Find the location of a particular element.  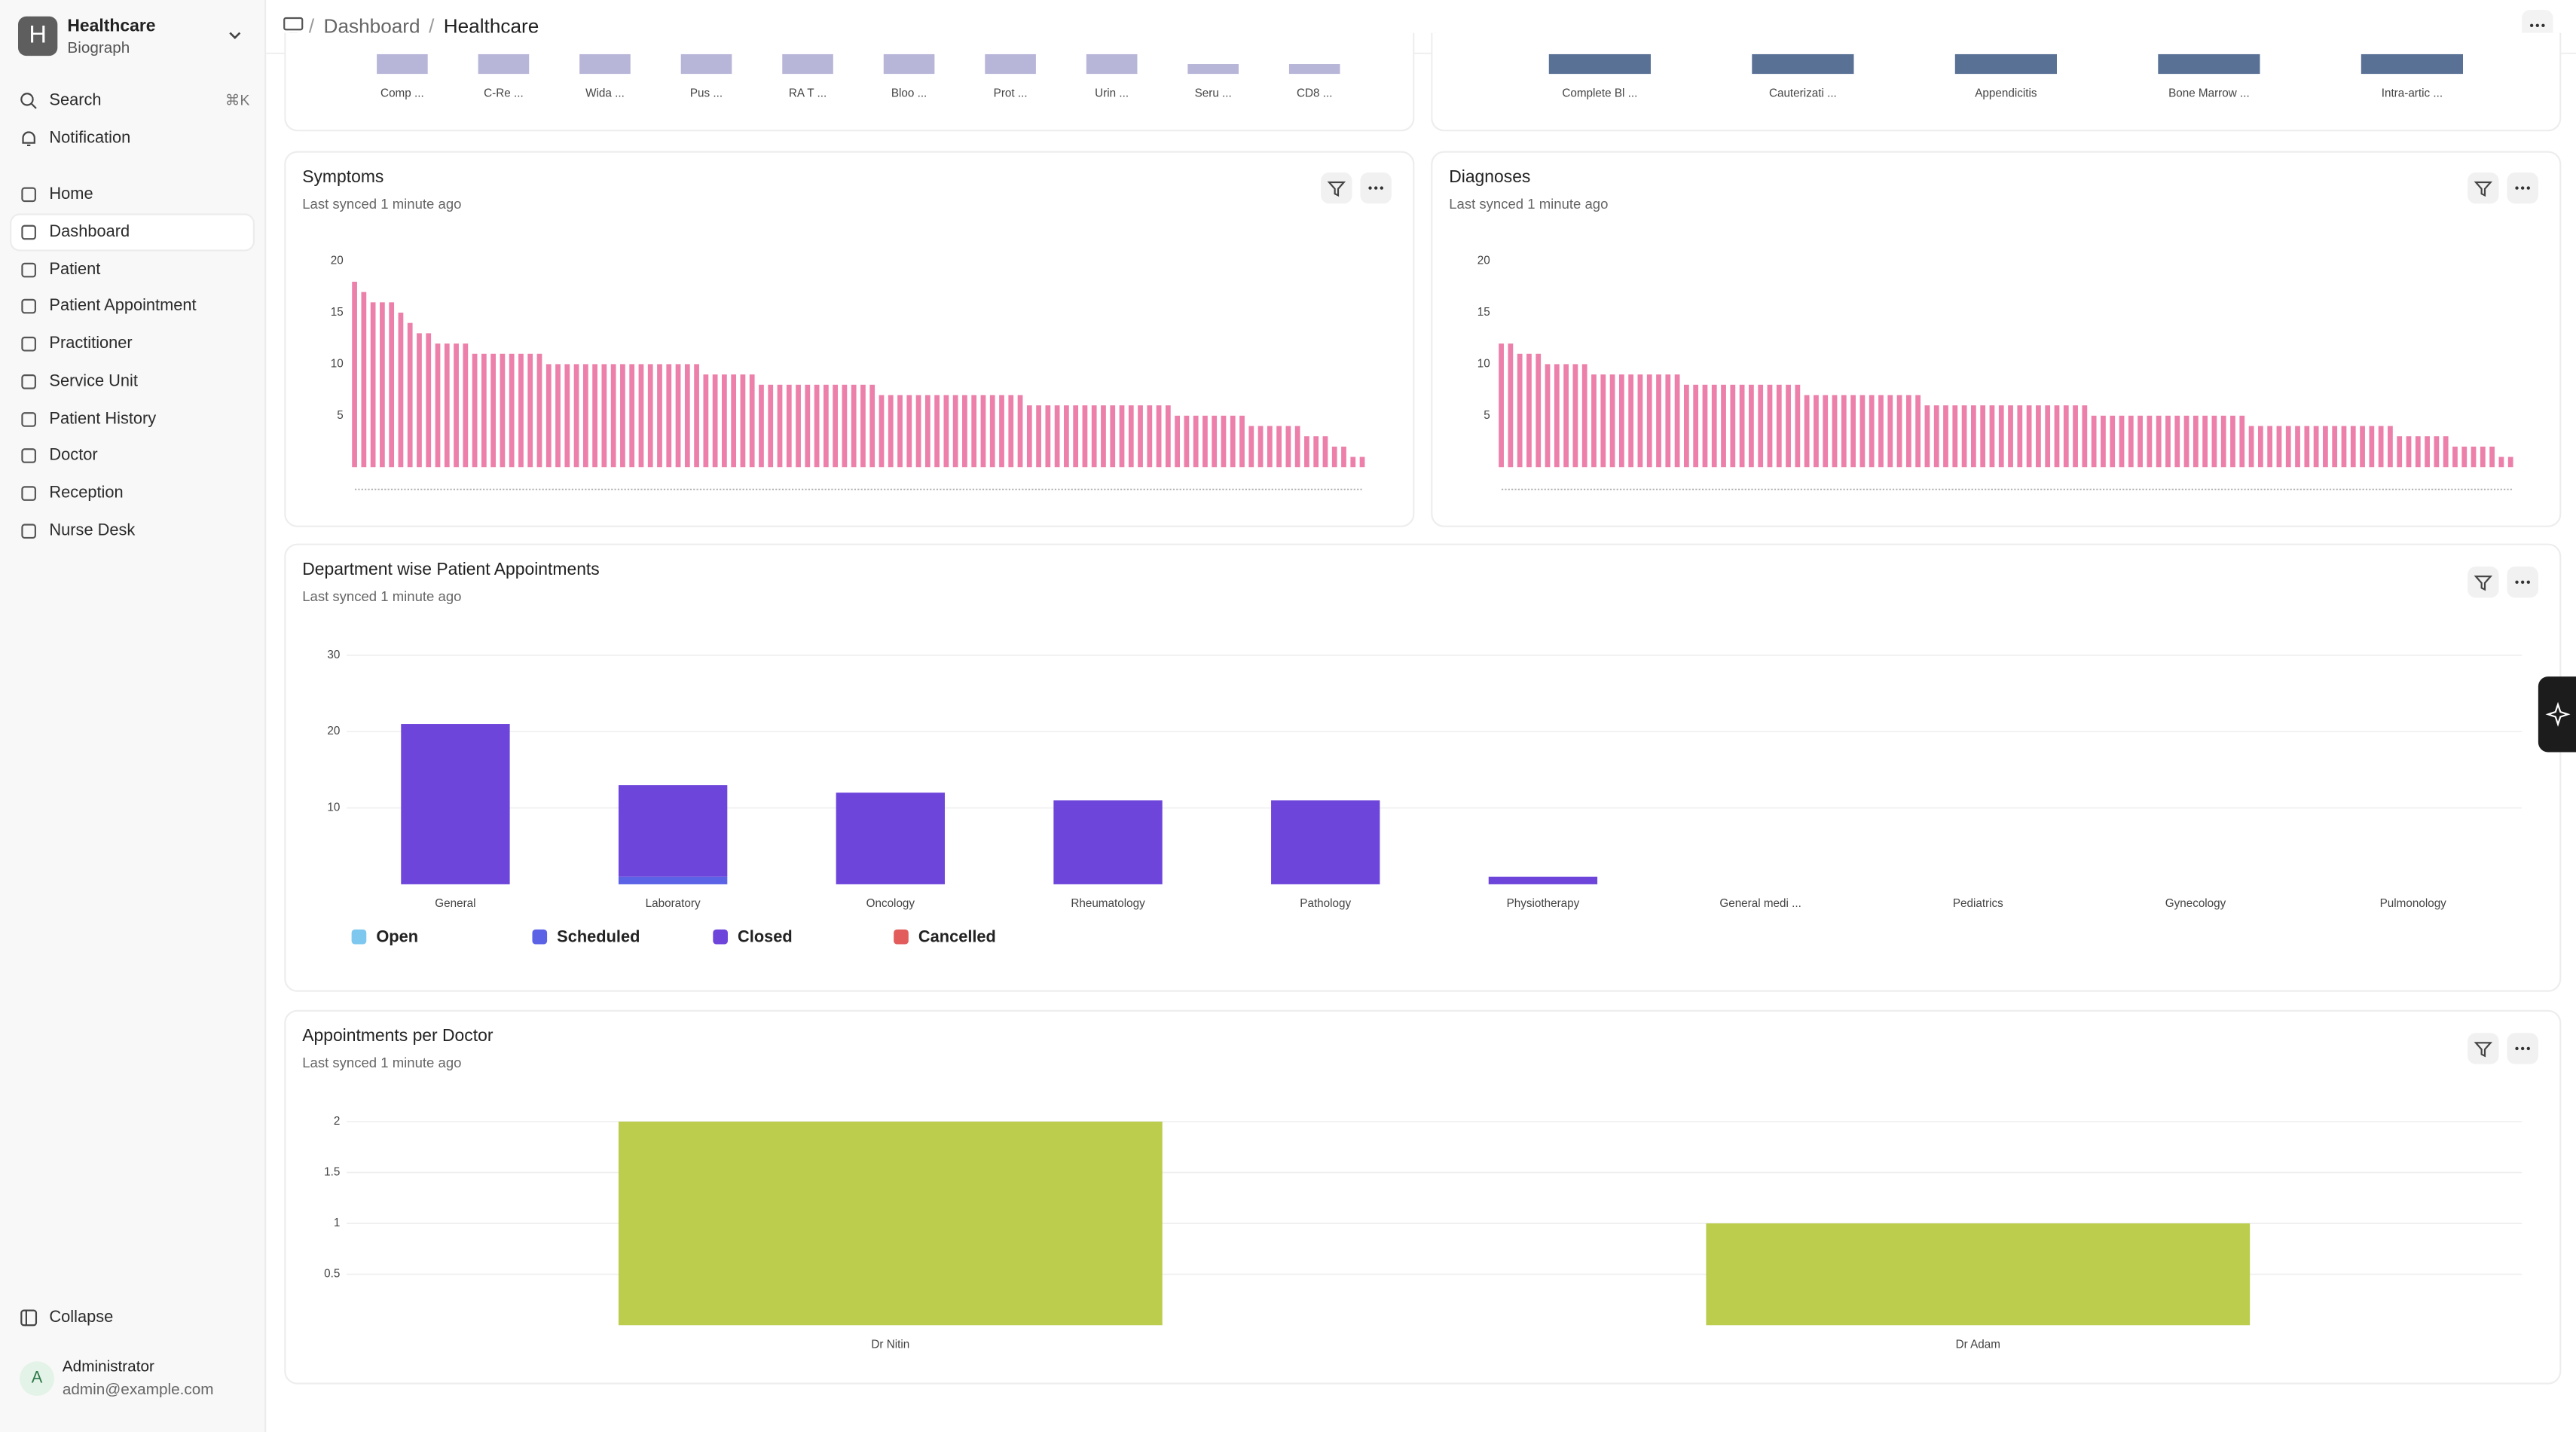

workspace-logo: H is located at coordinates (37, 36).